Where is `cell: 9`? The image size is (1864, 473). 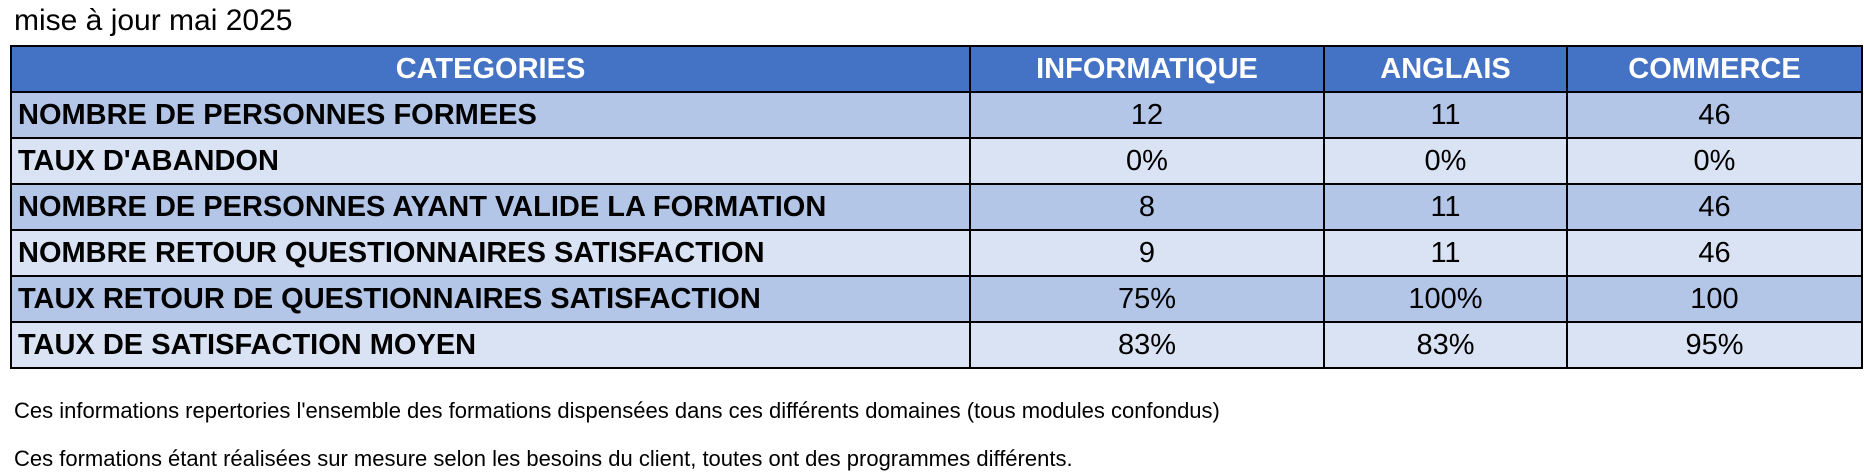
cell: 9 is located at coordinates (1147, 253).